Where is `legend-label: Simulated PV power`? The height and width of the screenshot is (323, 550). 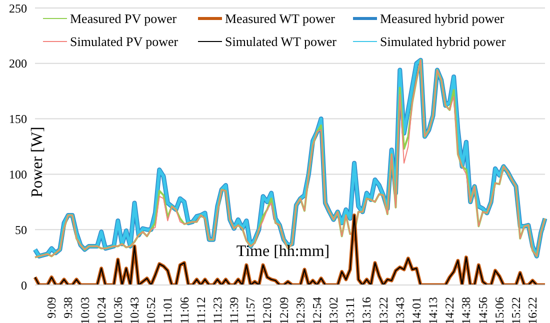 legend-label: Simulated PV power is located at coordinates (124, 42).